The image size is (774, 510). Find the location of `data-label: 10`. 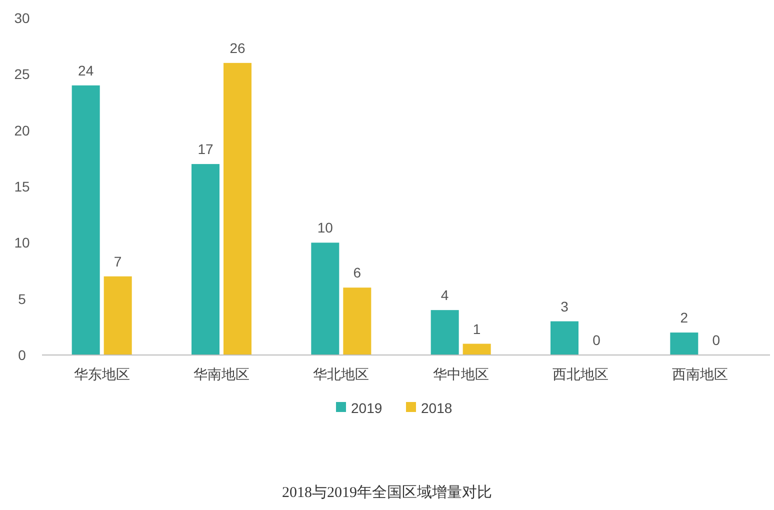

data-label: 10 is located at coordinates (325, 228).